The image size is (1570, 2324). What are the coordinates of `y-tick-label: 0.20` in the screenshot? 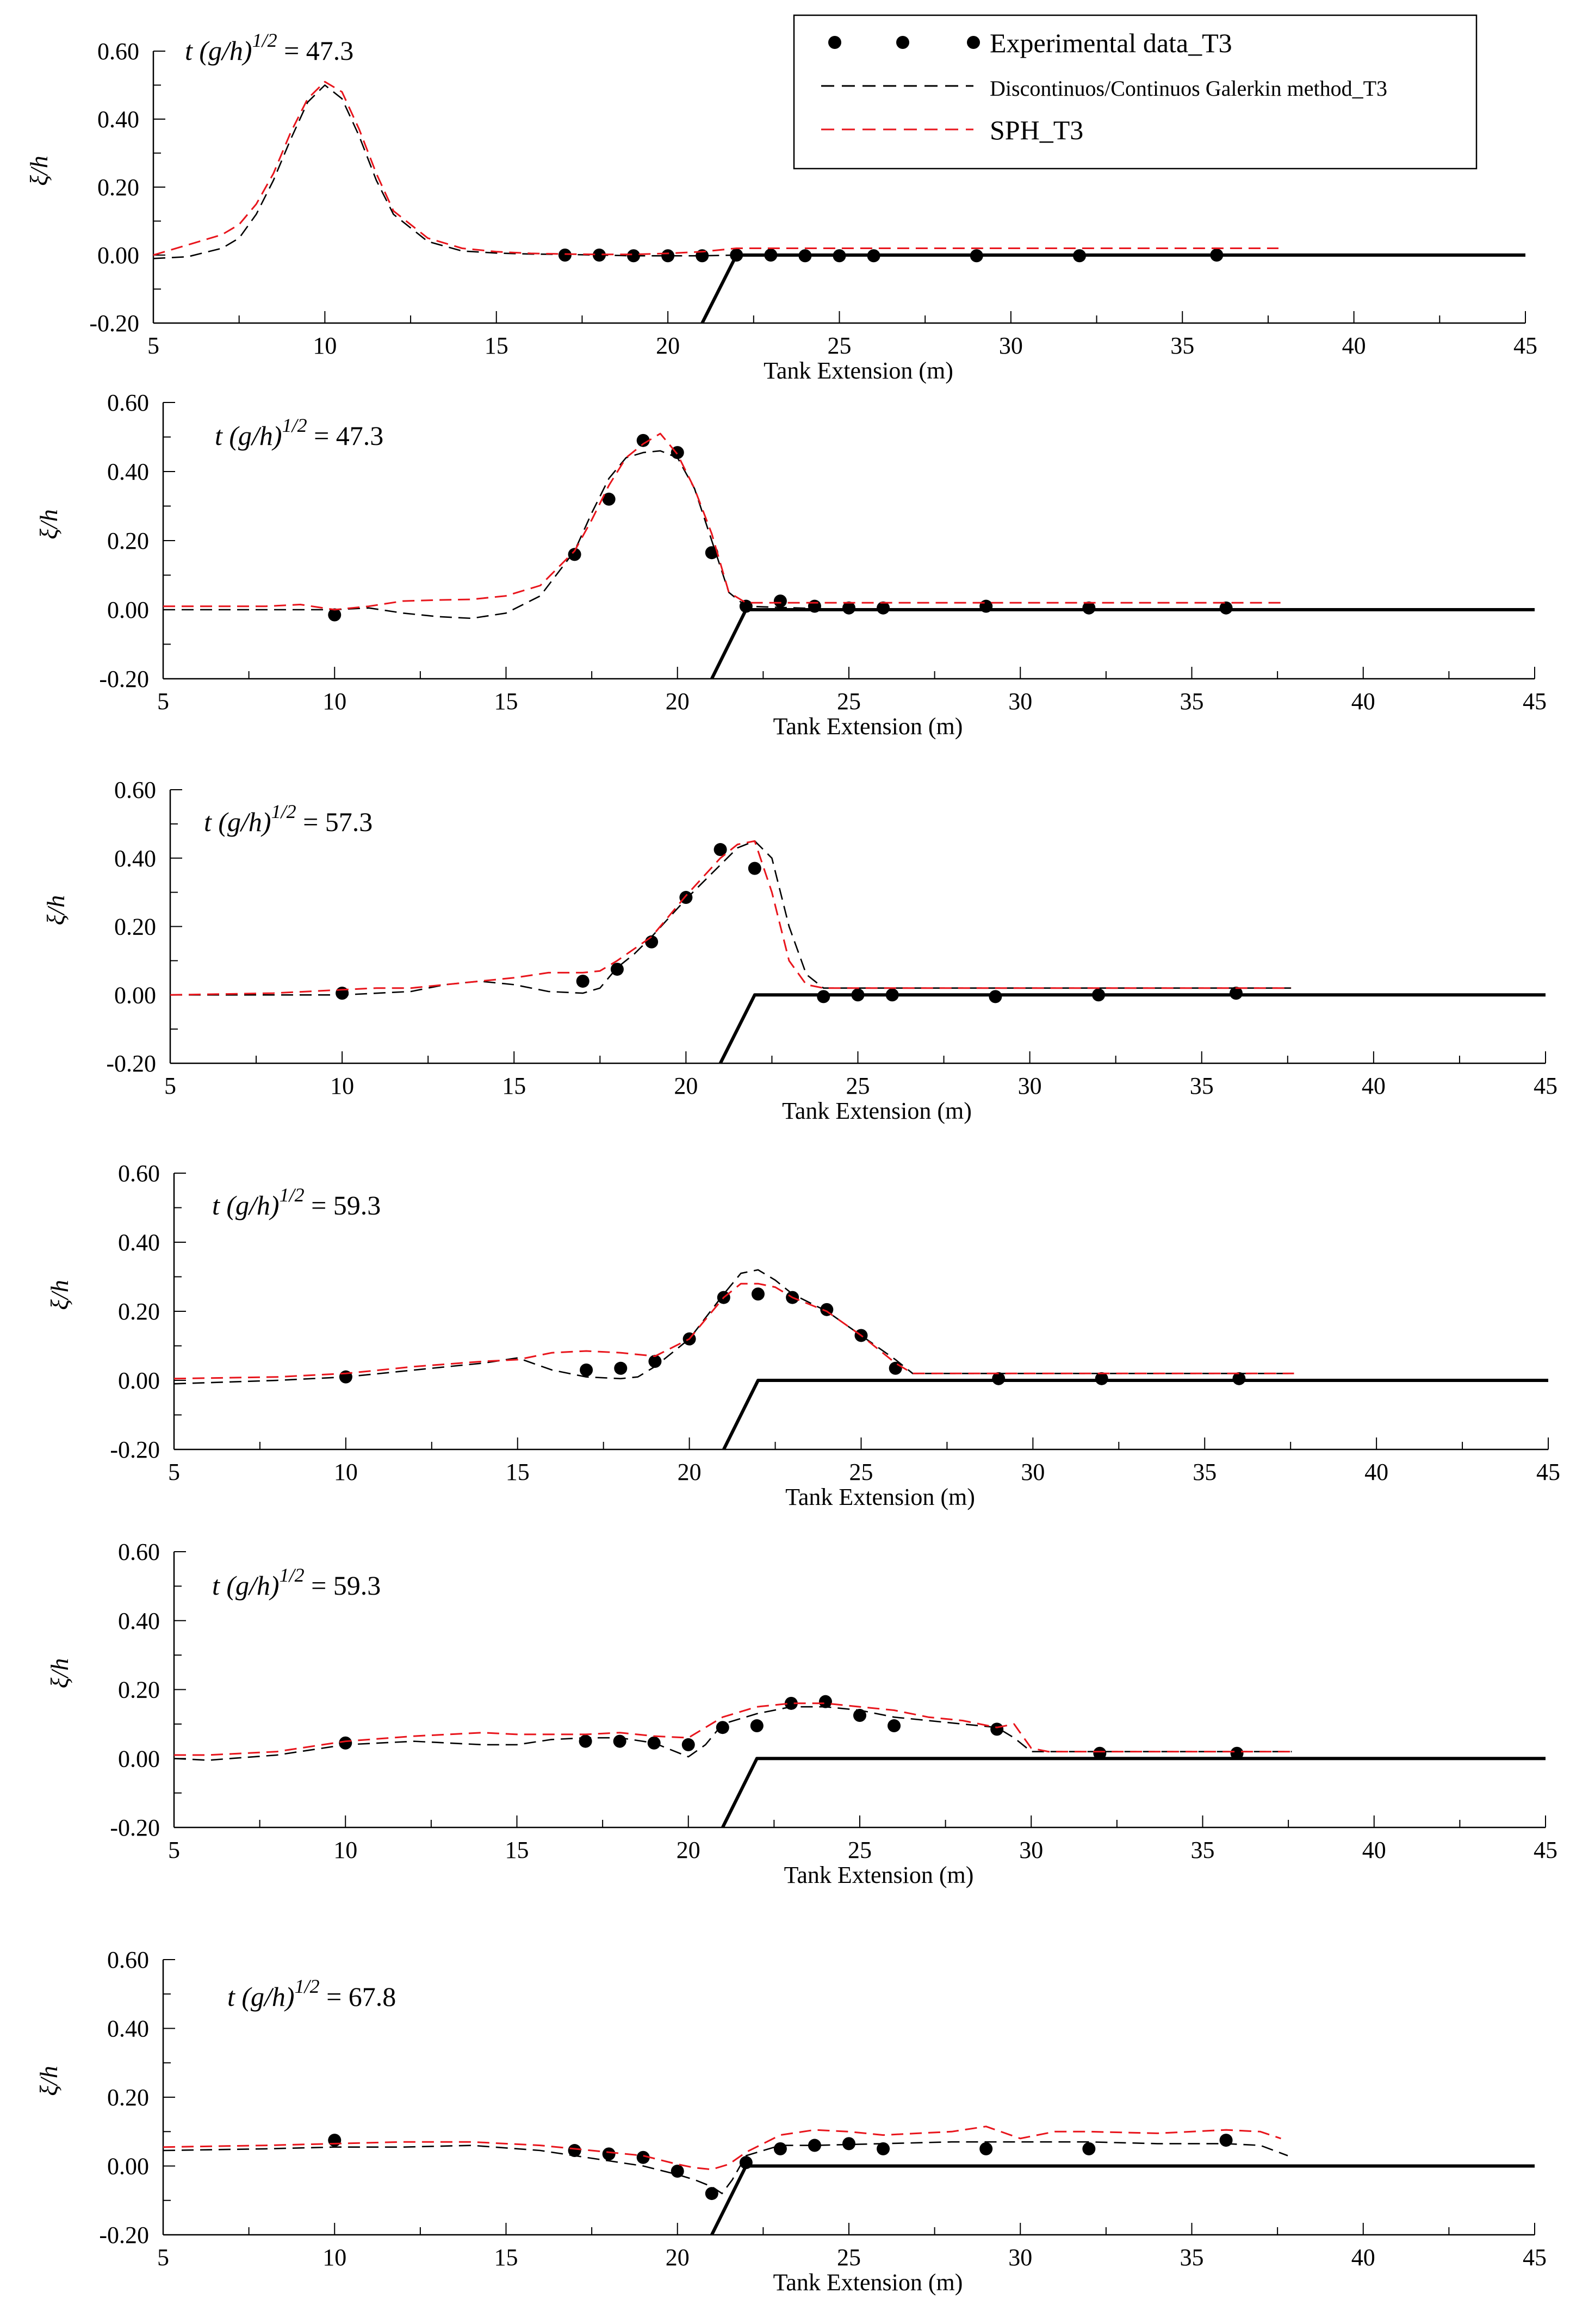 It's located at (118, 187).